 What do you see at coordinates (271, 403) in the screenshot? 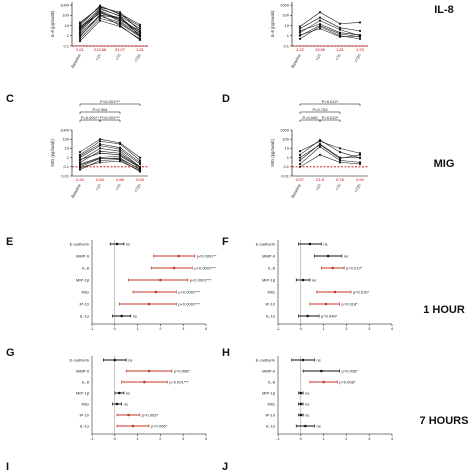
I see `cytokine-label: MIG` at bounding box center [271, 403].